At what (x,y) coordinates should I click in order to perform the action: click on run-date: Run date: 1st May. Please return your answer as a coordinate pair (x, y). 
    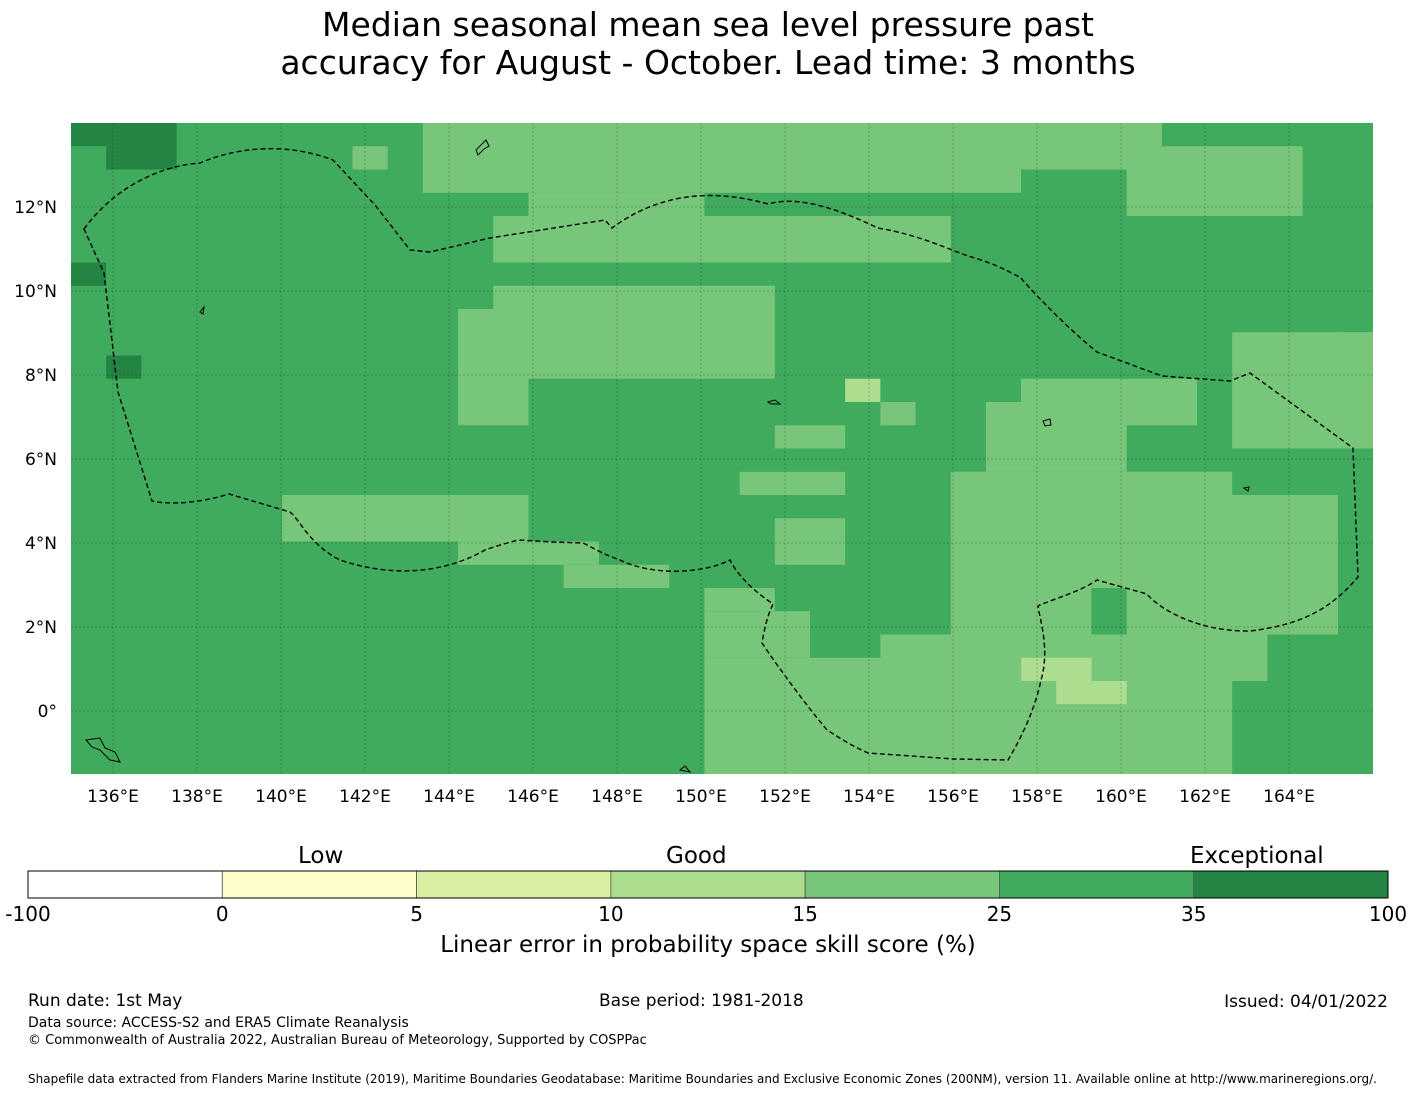
    Looking at the image, I should click on (105, 1001).